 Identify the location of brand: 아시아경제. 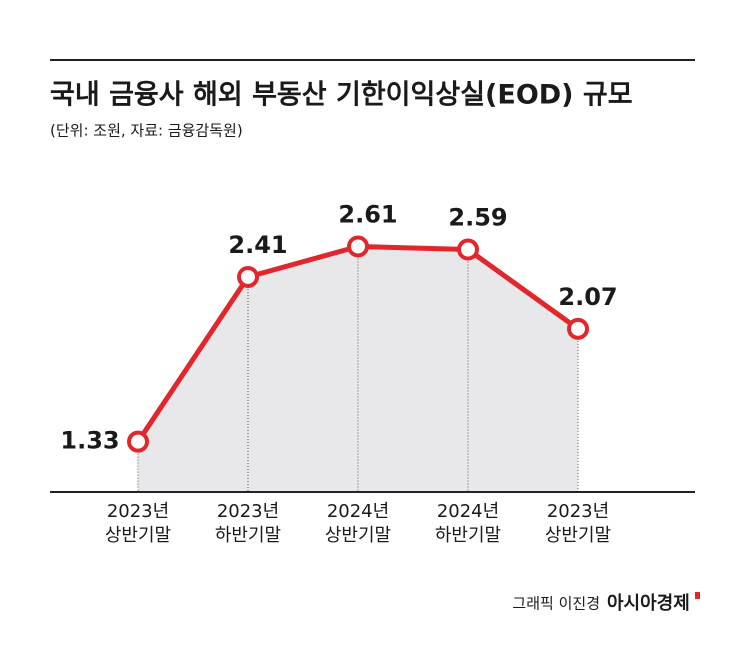
(648, 603).